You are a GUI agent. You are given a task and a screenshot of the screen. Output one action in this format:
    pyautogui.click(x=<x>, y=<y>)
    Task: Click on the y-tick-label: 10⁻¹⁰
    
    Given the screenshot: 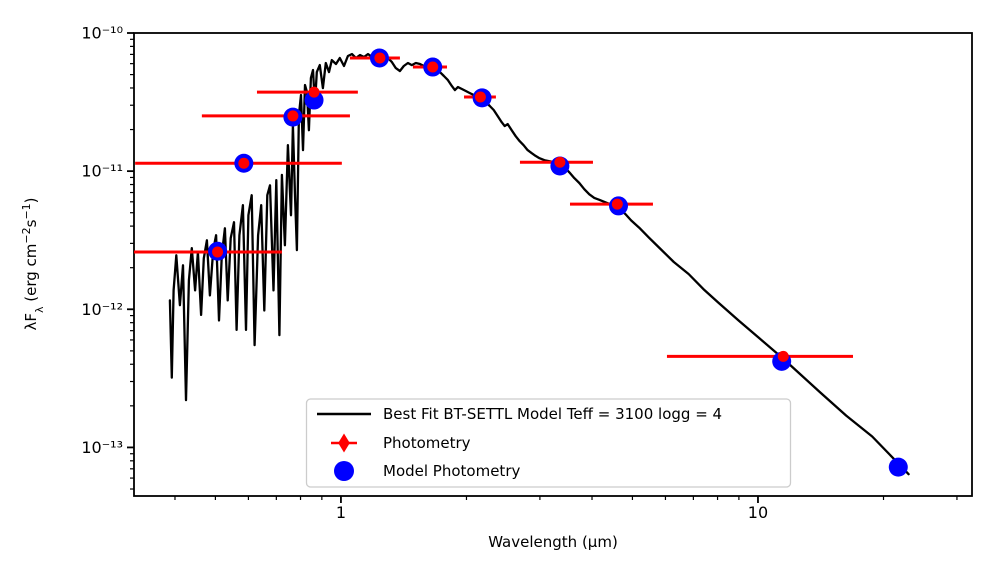 What is the action you would take?
    pyautogui.click(x=102, y=33)
    